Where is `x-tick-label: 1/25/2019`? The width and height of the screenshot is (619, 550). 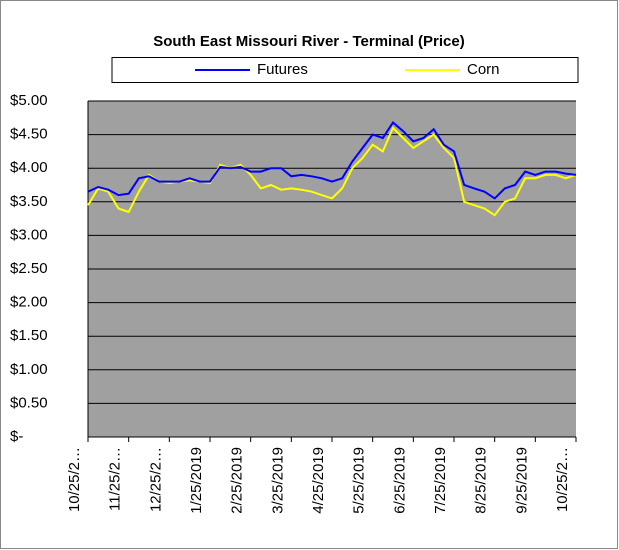
x-tick-label: 1/25/2019 is located at coordinates (196, 480).